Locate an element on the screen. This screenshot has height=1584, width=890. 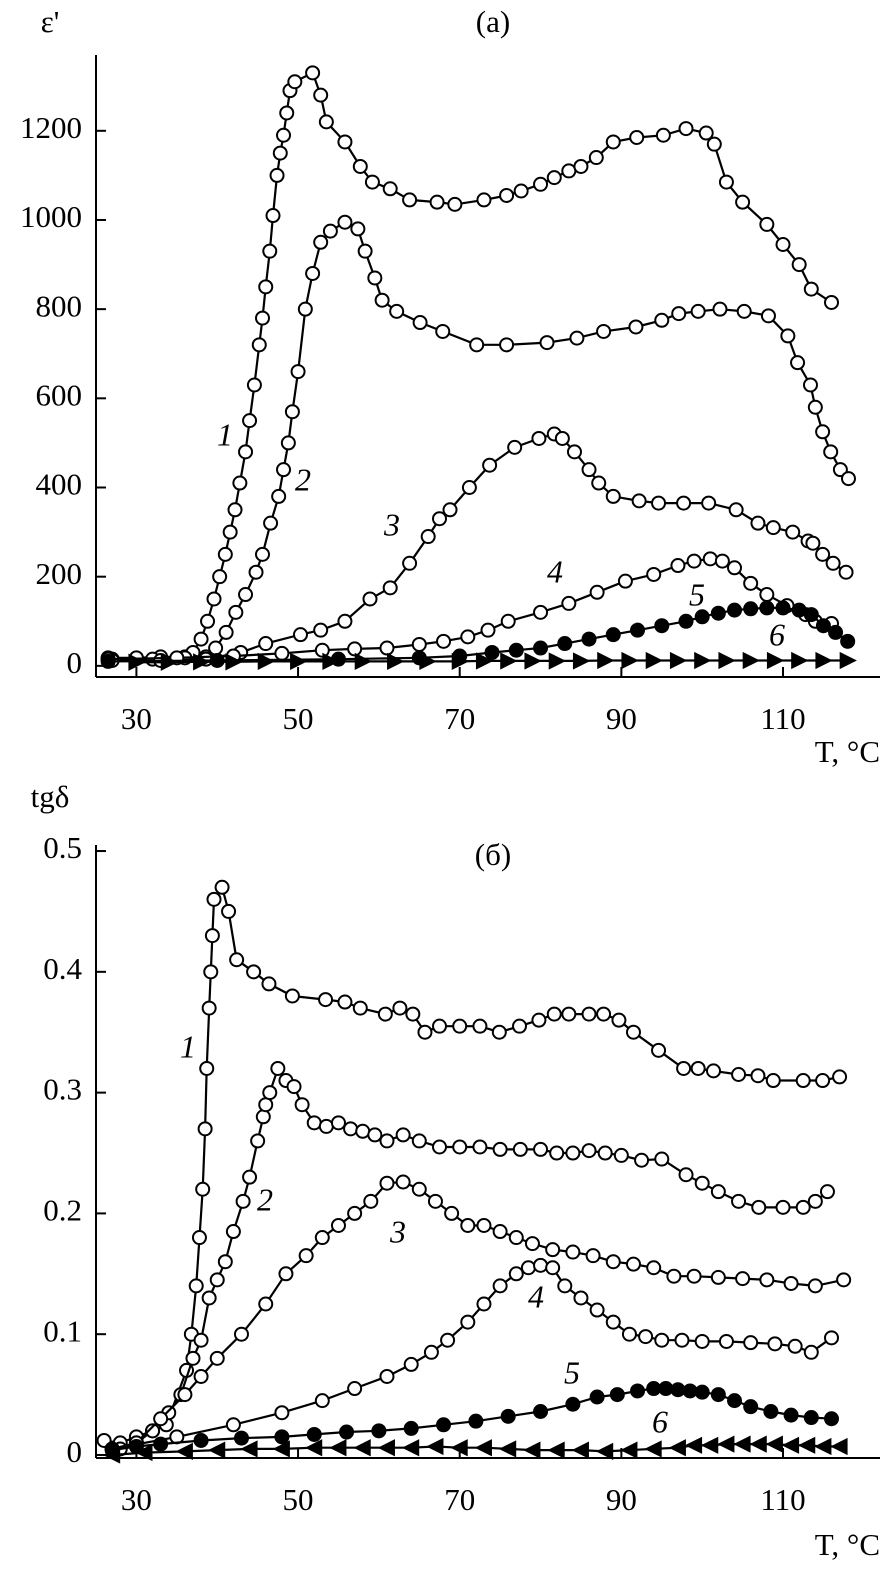
y-axis-label: tgδ is located at coordinates (50, 796).